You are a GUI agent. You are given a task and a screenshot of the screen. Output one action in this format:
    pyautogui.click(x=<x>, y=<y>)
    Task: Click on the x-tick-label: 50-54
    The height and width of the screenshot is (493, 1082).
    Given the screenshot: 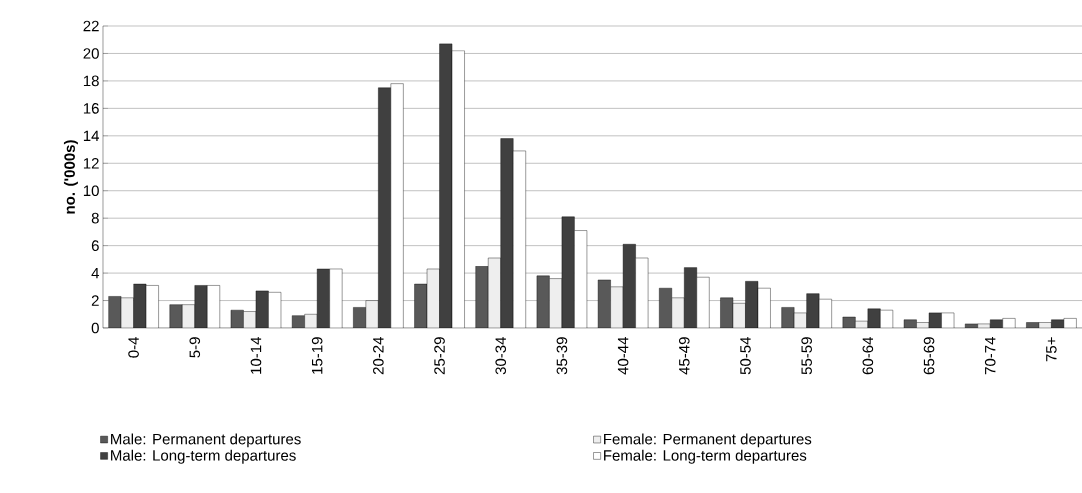 What is the action you would take?
    pyautogui.click(x=745, y=355)
    